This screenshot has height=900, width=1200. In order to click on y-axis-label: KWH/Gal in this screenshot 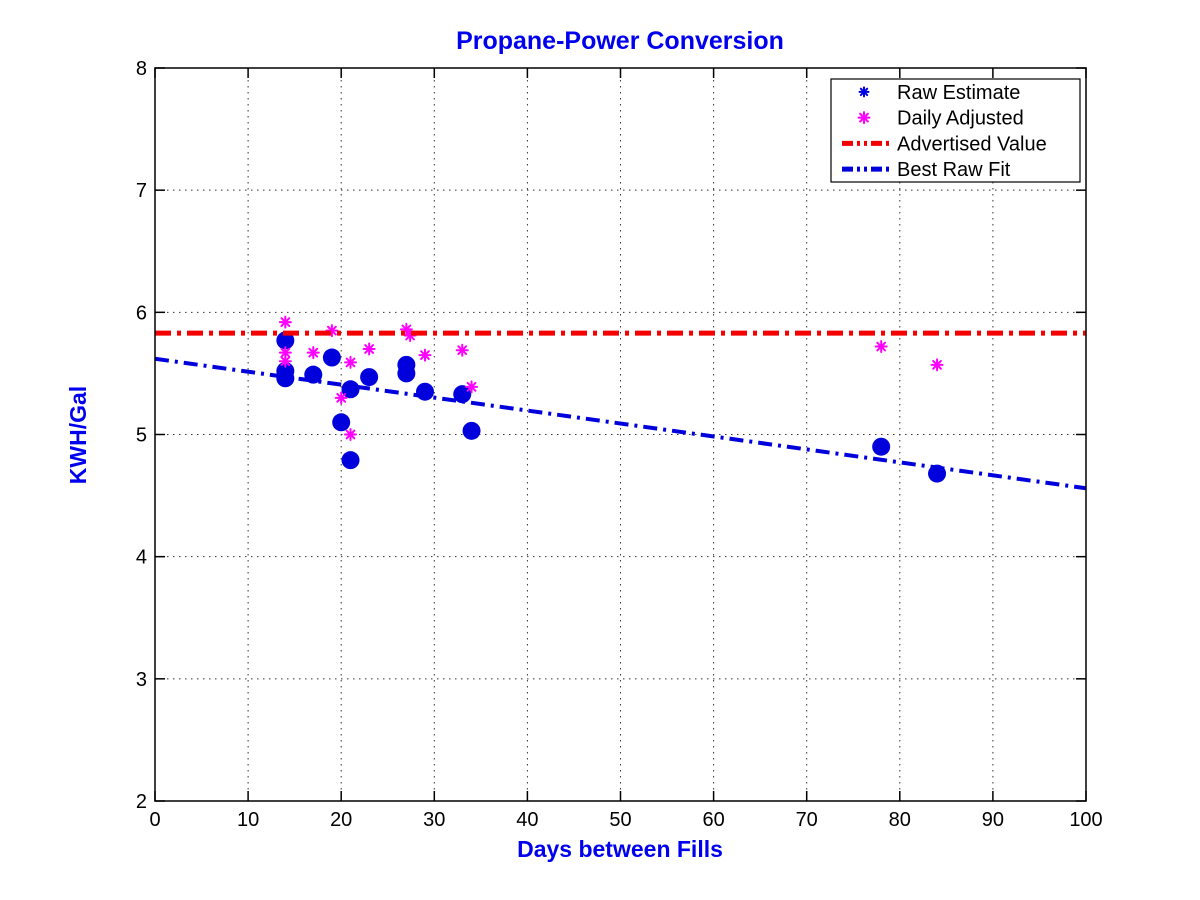, I will do `click(78, 435)`.